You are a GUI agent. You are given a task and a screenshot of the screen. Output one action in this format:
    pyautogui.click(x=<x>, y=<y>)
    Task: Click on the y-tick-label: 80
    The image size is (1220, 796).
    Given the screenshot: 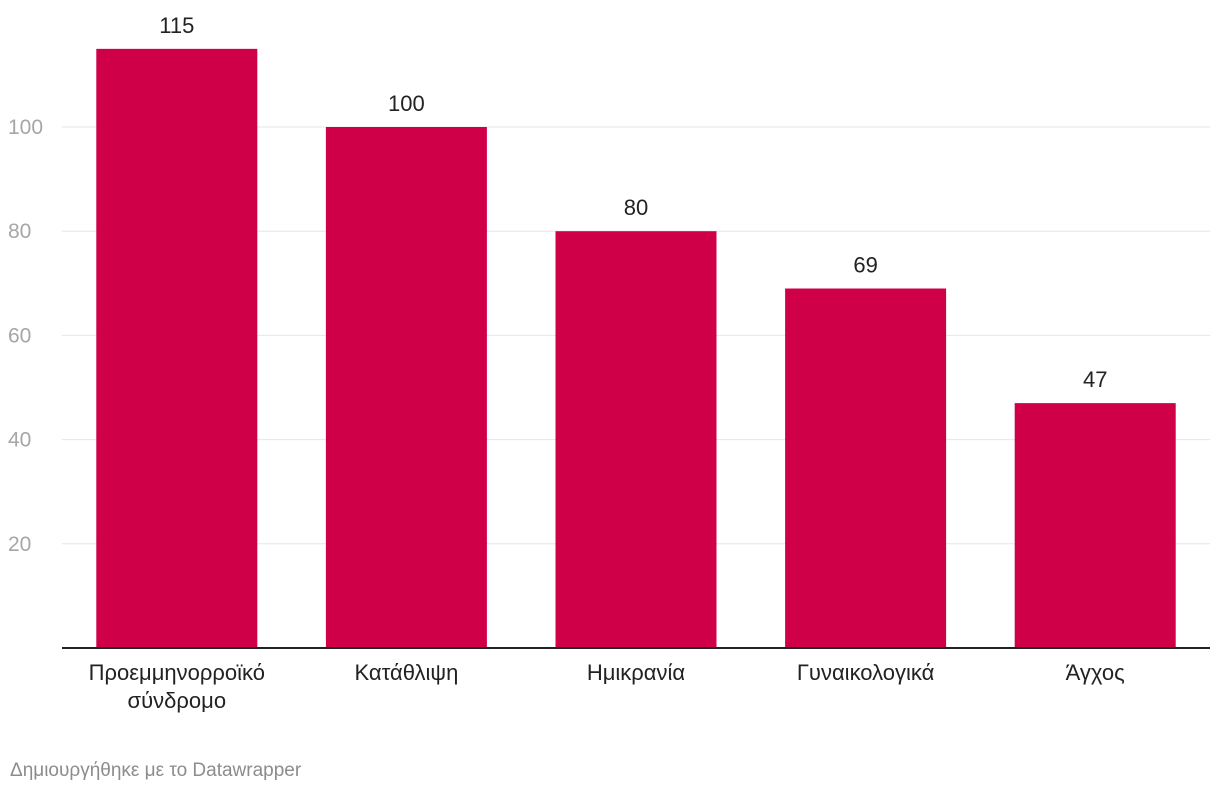 What is the action you would take?
    pyautogui.click(x=19, y=231)
    